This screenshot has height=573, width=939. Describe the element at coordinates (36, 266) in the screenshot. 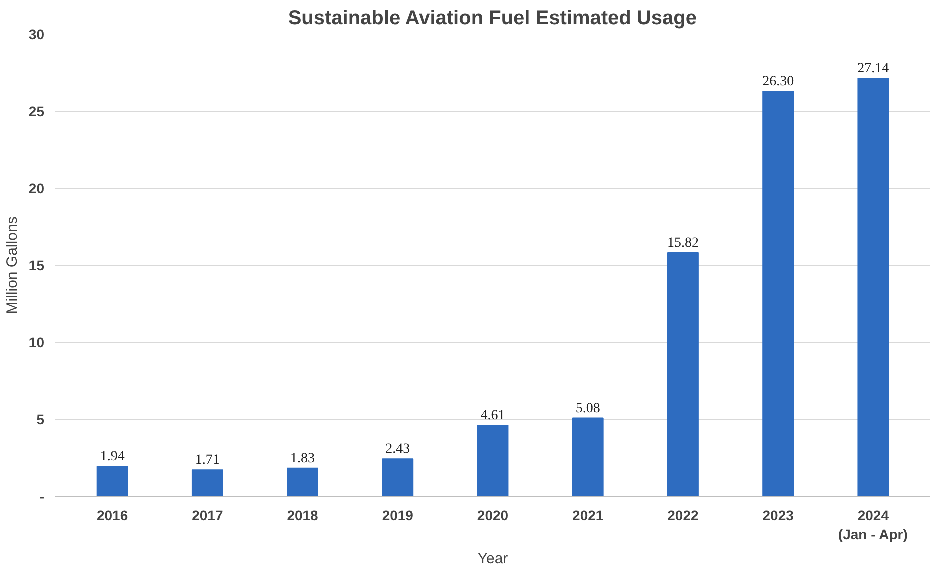

I see `y-tick-label: 15` at that location.